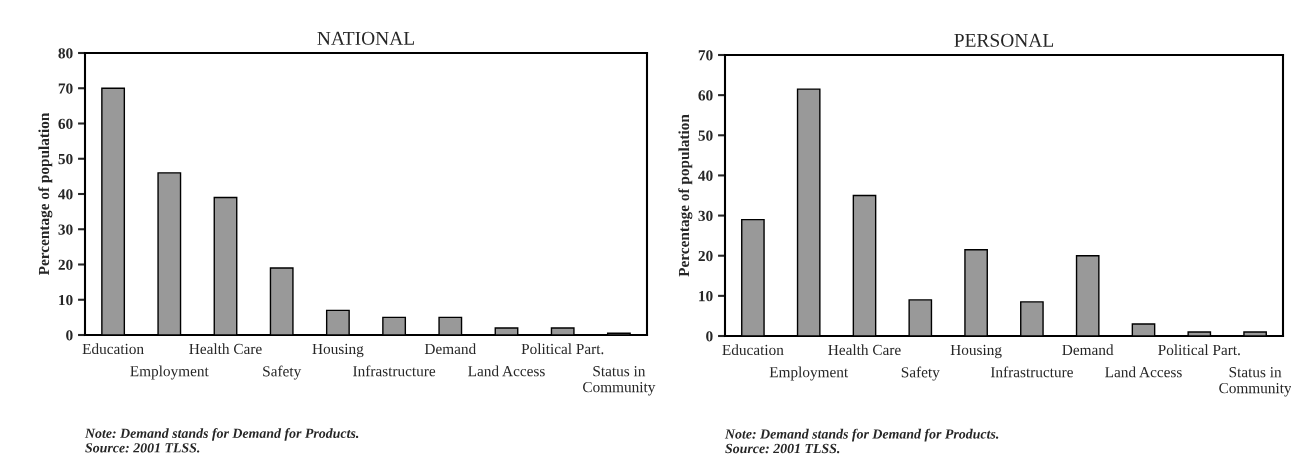 This screenshot has height=461, width=1291. I want to click on chart-title: NATIONAL, so click(365, 38).